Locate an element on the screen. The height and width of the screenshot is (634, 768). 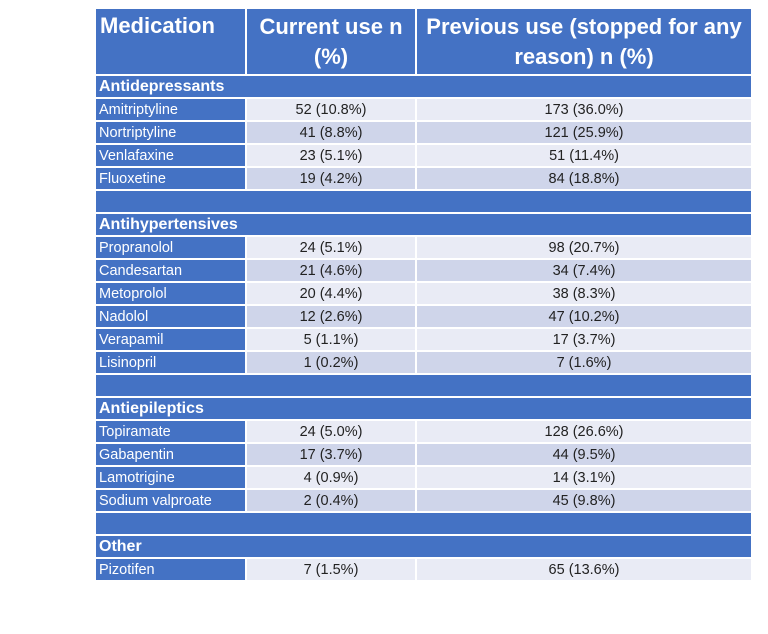
medication-name-cell: Topiramate is located at coordinates (170, 431).